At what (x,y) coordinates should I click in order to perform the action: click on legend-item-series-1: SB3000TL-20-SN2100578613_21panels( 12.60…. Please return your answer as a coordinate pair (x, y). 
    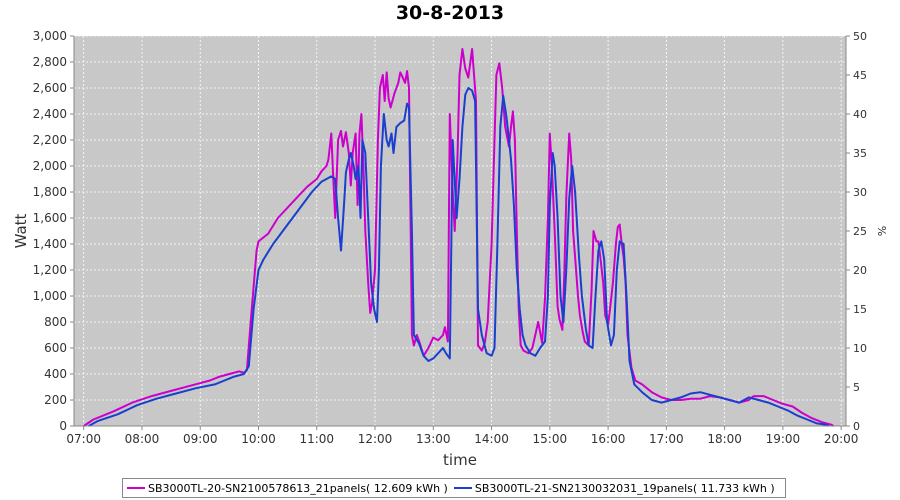
    Looking at the image, I should click on (287, 488).